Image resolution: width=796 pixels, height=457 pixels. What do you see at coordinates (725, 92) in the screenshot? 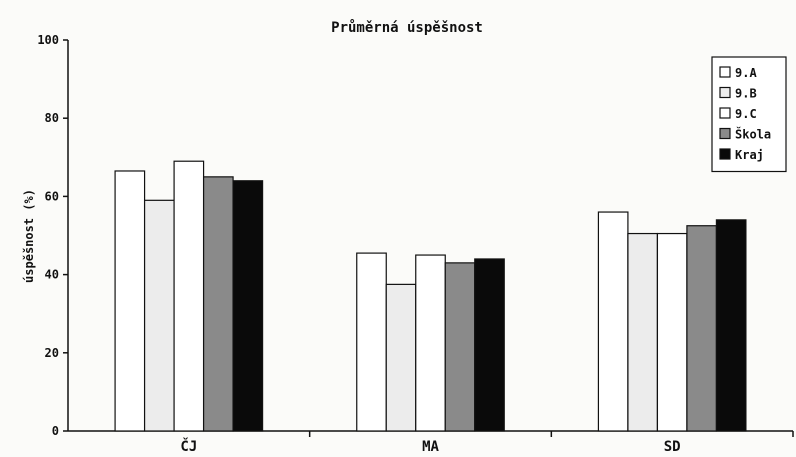
I see `legend-swatch-9.B` at bounding box center [725, 92].